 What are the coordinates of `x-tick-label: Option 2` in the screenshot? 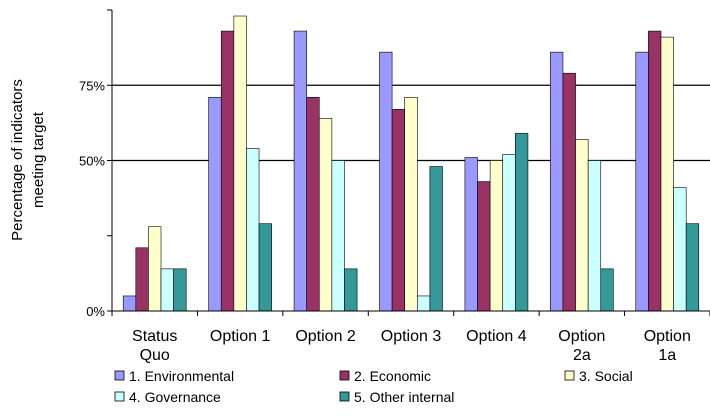 It's located at (325, 336).